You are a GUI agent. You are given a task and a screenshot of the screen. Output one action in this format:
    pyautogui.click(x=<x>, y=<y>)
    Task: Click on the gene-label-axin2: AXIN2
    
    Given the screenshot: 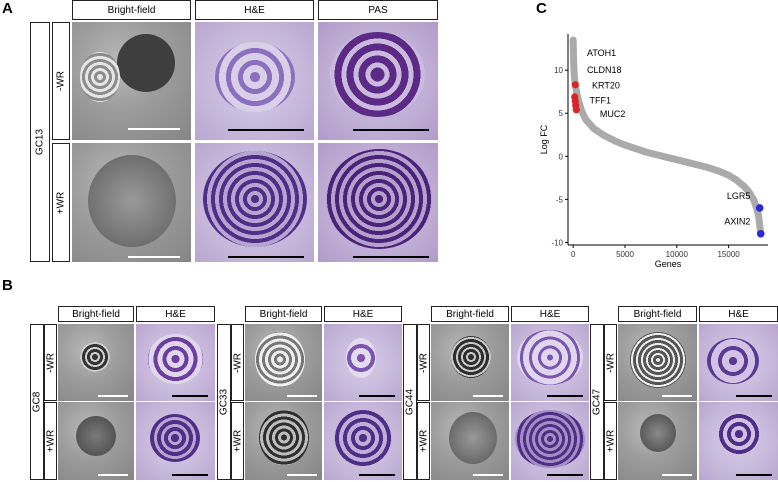 What is the action you would take?
    pyautogui.click(x=737, y=222)
    